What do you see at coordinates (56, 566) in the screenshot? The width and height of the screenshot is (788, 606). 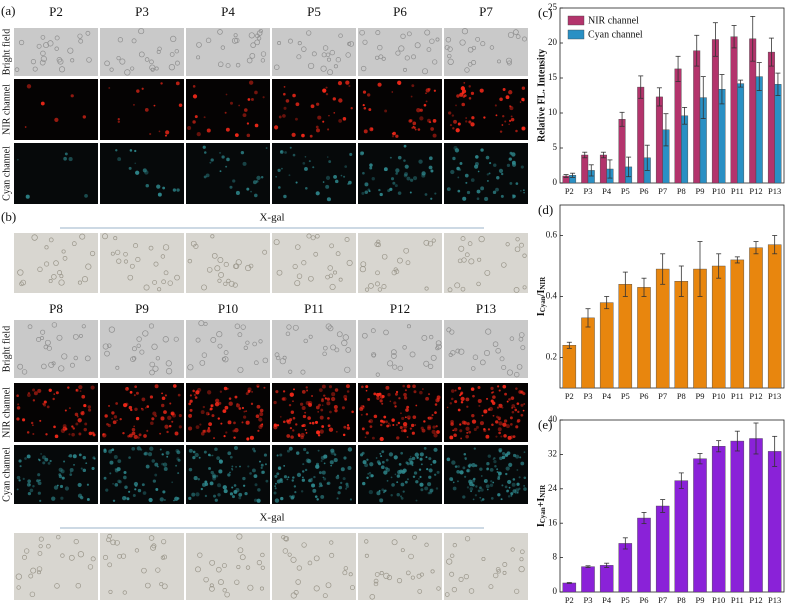 I see `micrograph-bg` at bounding box center [56, 566].